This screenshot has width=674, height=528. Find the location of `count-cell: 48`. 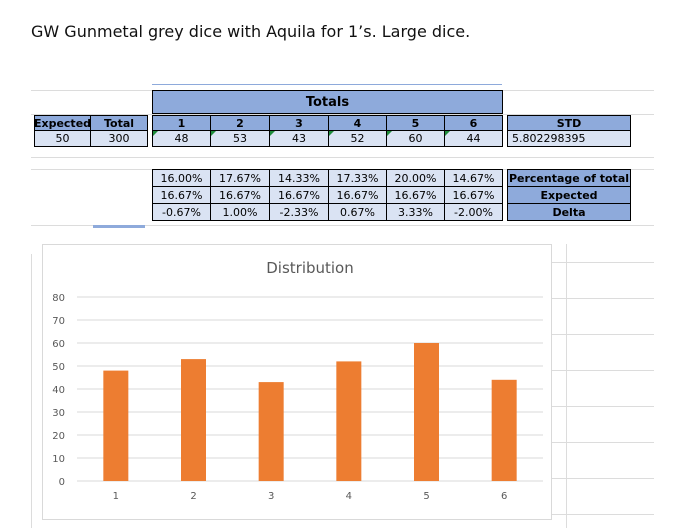

count-cell: 48 is located at coordinates (181, 138).